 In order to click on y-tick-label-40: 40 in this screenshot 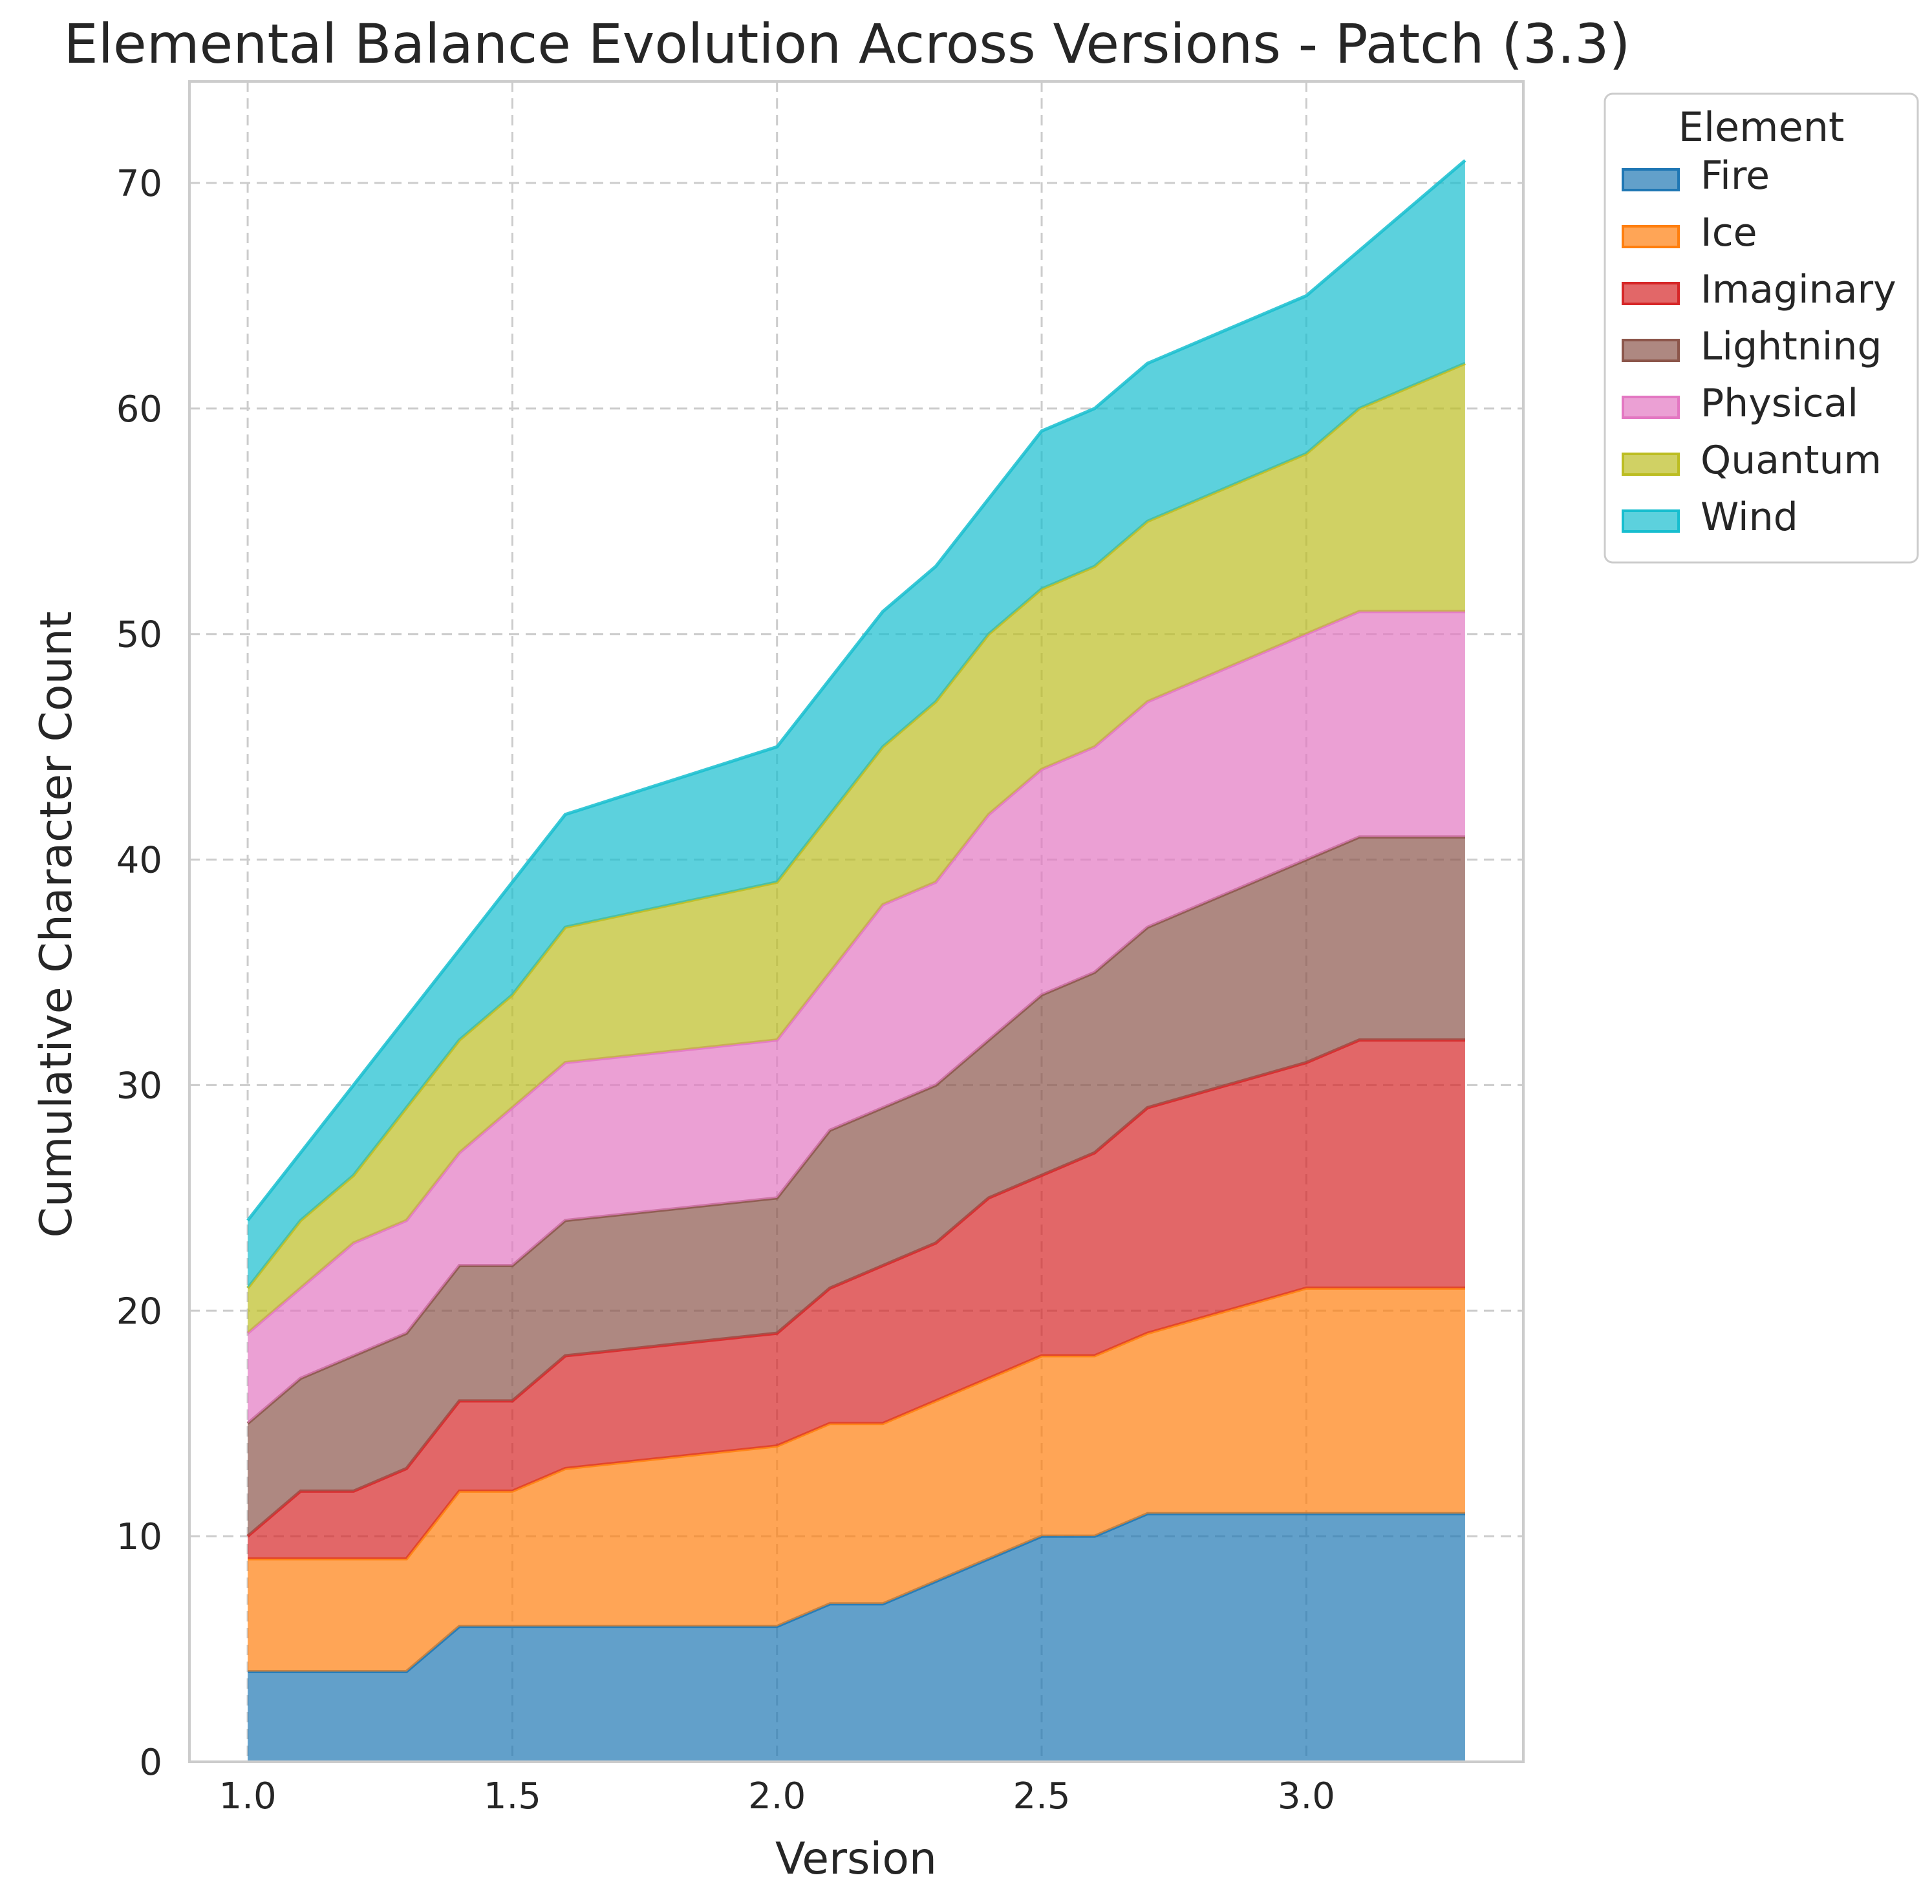, I will do `click(139, 861)`.